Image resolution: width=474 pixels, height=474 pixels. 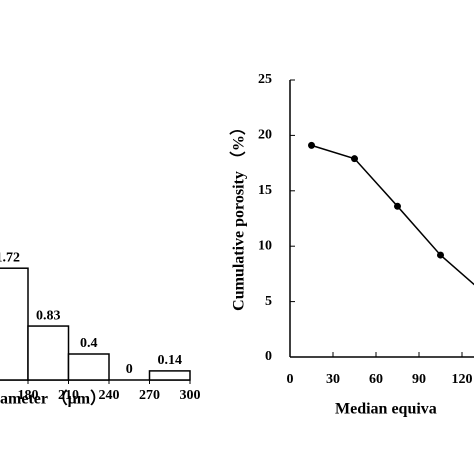 What do you see at coordinates (149, 395) in the screenshot?
I see `x-tick-label: 270` at bounding box center [149, 395].